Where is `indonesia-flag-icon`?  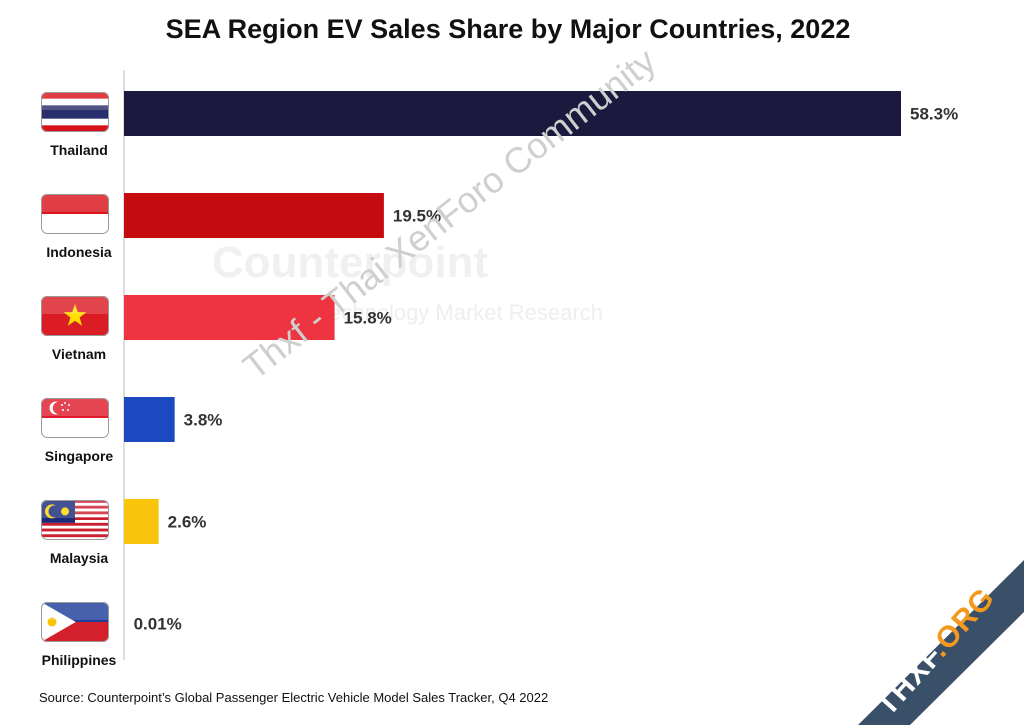 indonesia-flag-icon is located at coordinates (75, 214).